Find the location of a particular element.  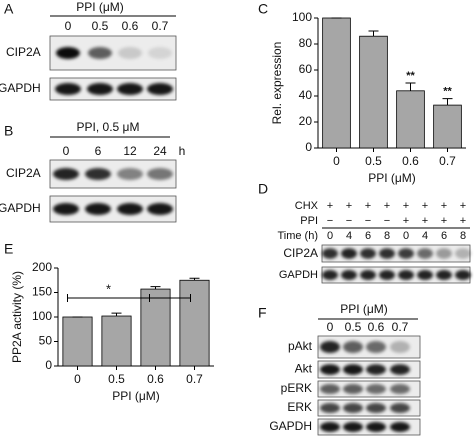

condition-mark: 4 is located at coordinates (425, 236).